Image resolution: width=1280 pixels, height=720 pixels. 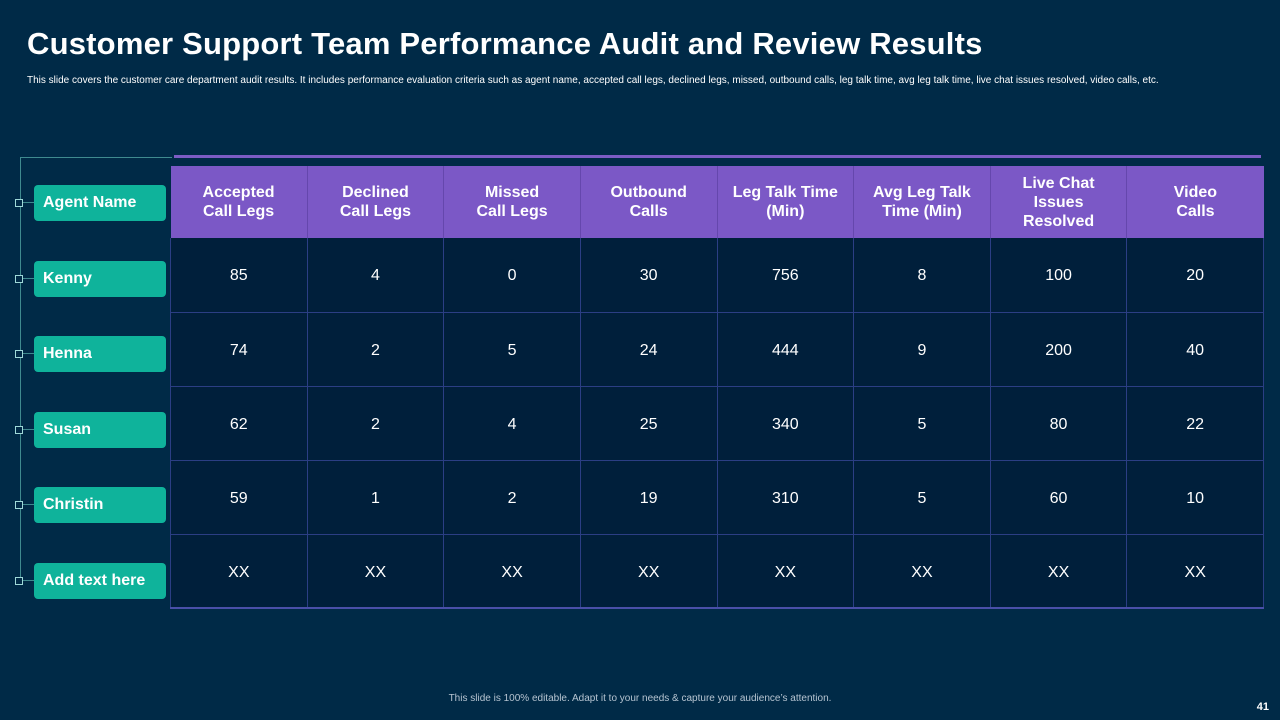 I want to click on table-accent-bar, so click(x=717, y=156).